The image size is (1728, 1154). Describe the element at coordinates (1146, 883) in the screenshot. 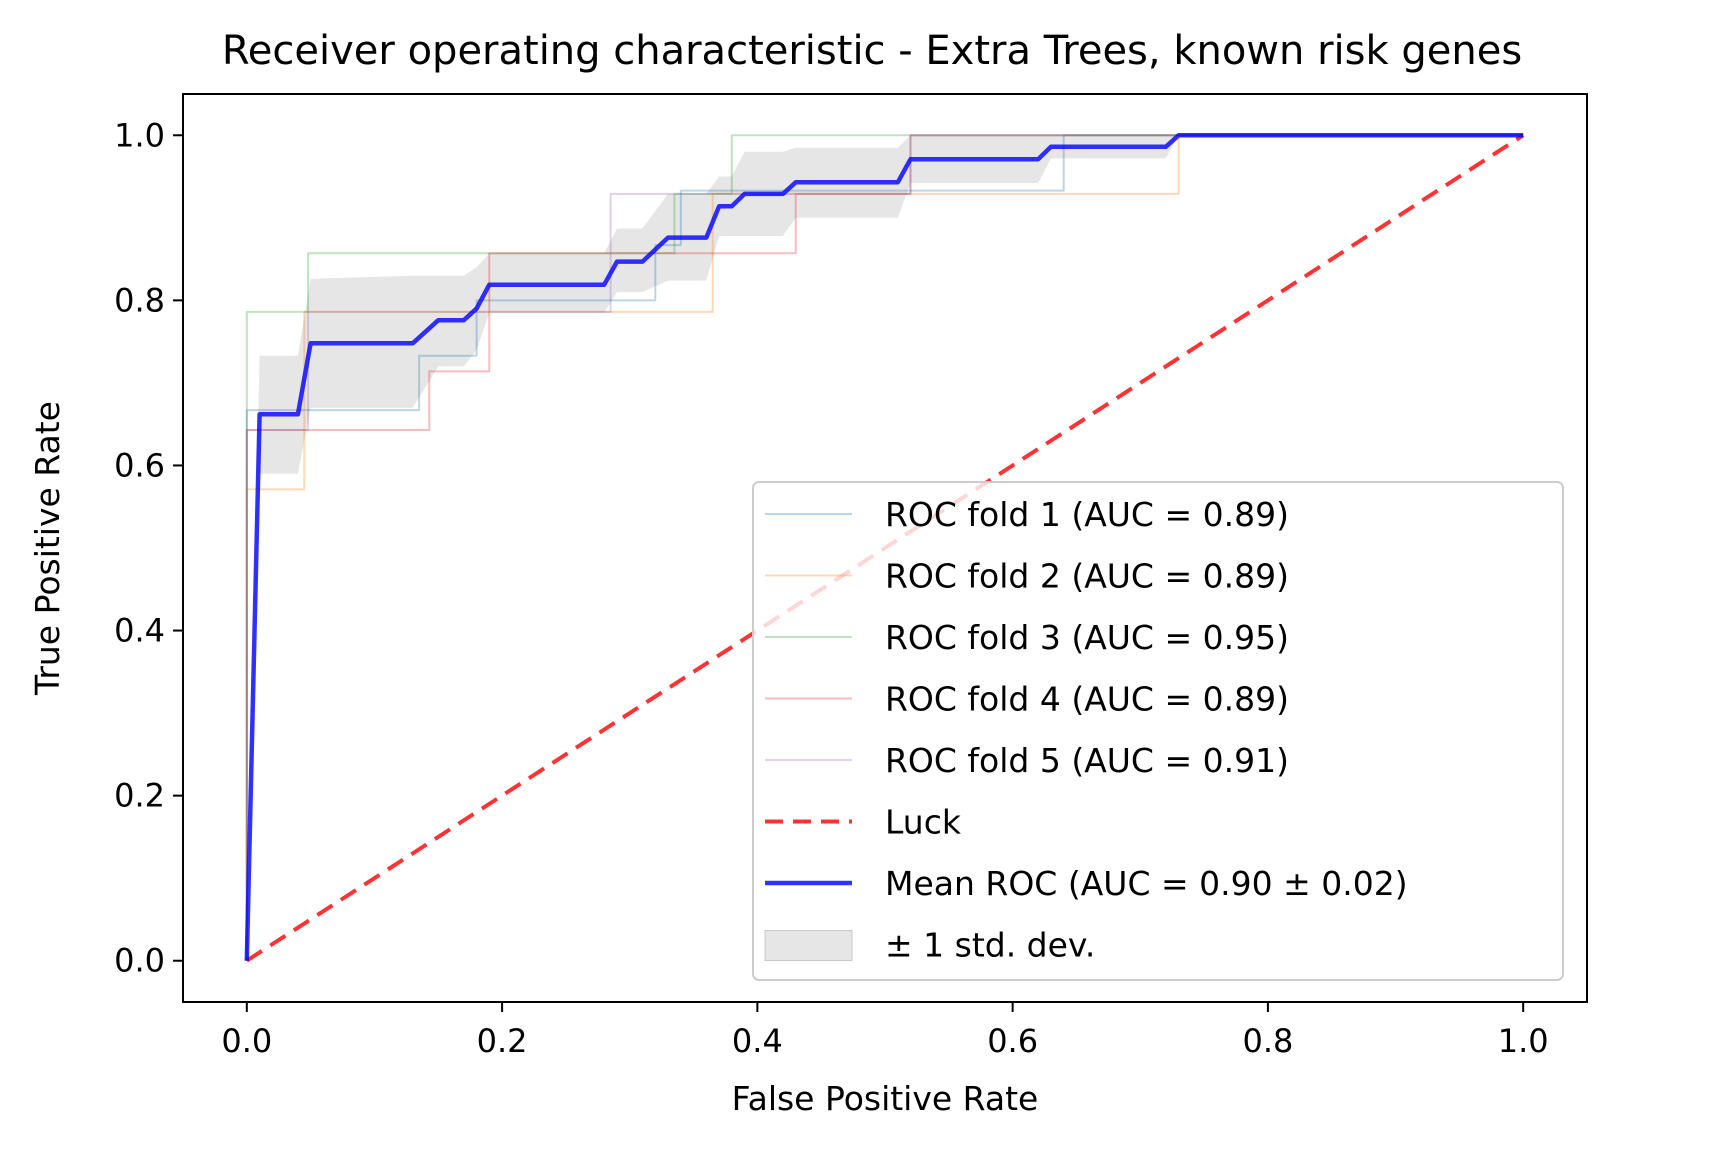

I see `legend-label: Mean ROC (AUC = 0.90 ± 0.02)` at that location.